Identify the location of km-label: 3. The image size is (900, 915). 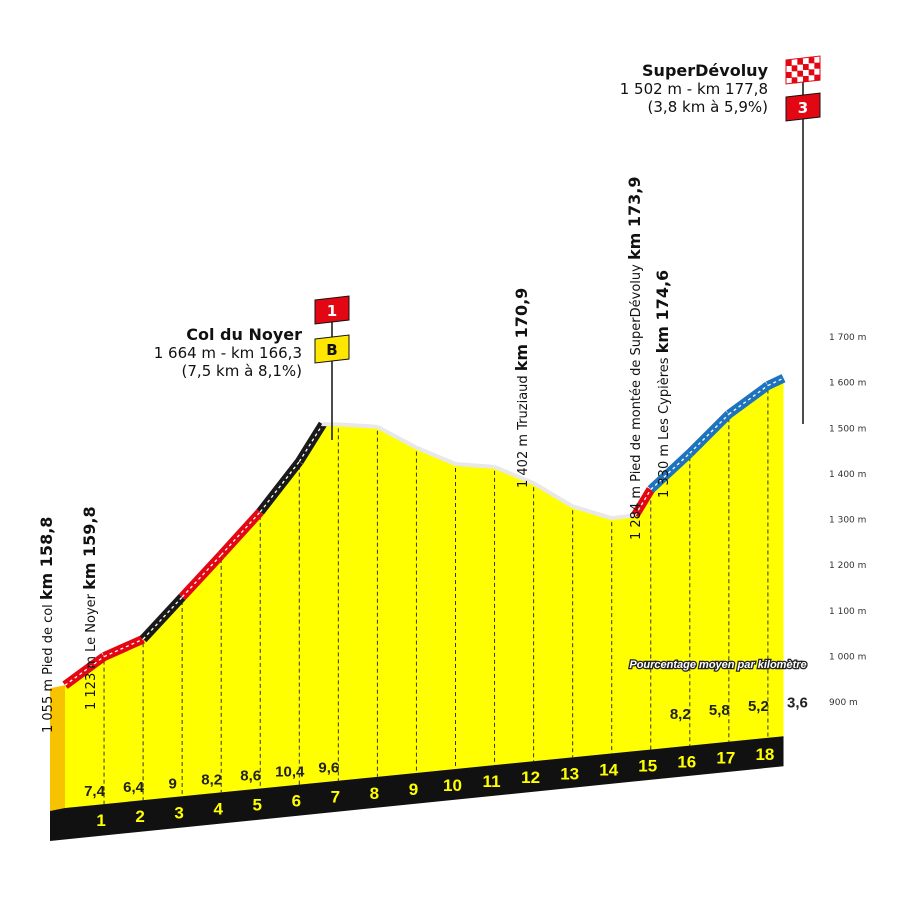
(178, 812).